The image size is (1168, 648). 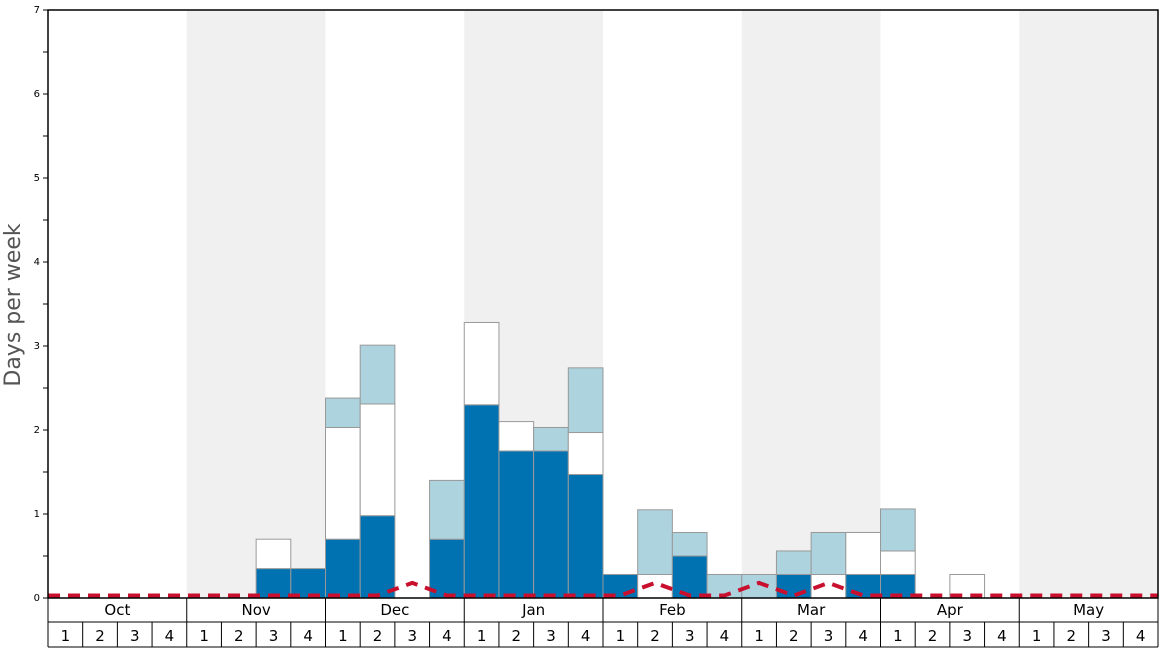 What do you see at coordinates (37, 346) in the screenshot?
I see `y-tick-label: 3` at bounding box center [37, 346].